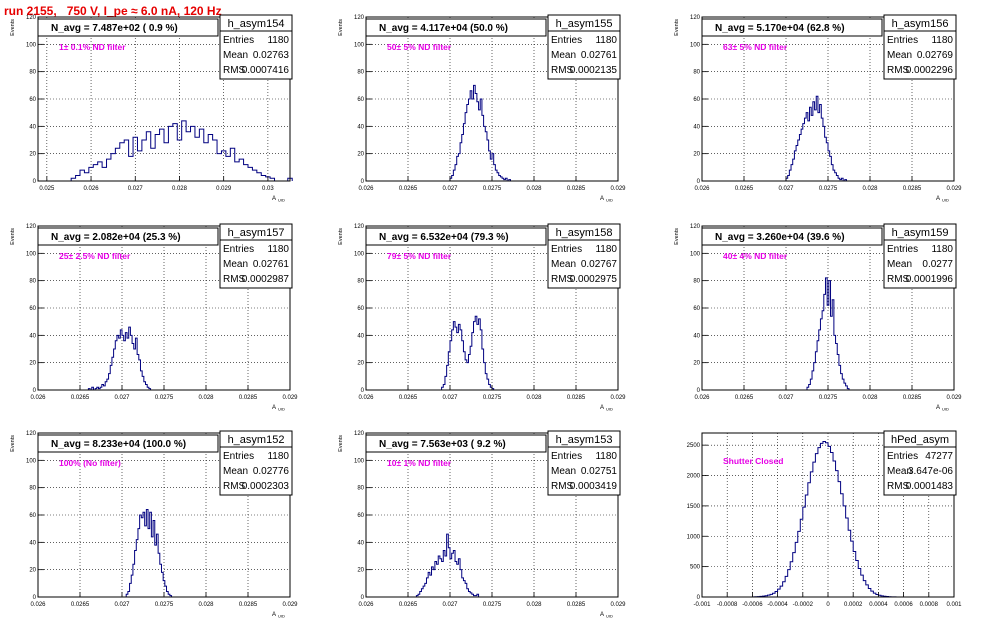  I want to click on stats-title: h_asym155, so click(584, 24).